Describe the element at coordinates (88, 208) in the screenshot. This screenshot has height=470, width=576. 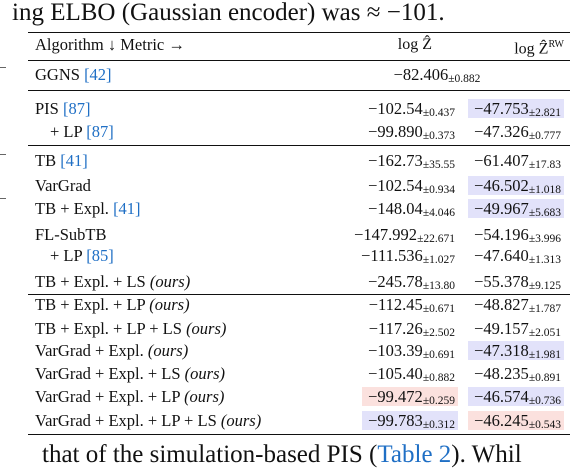
I see `algorithm-name: TB + Expl. [41]` at that location.